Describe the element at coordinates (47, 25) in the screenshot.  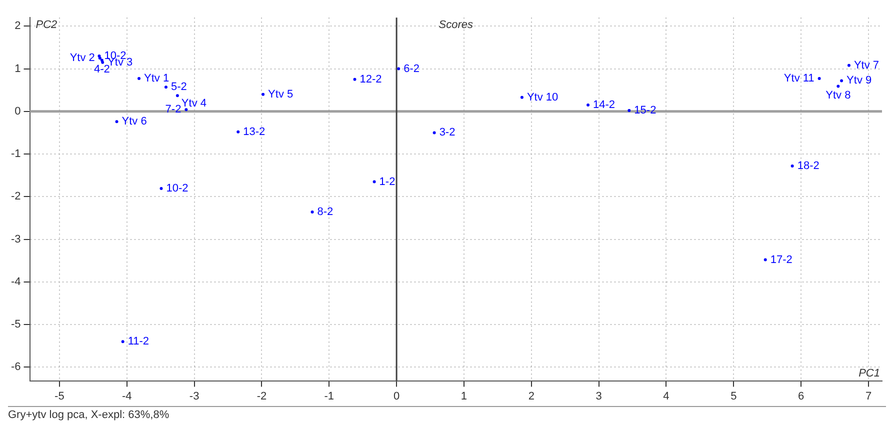
I see `y-axis-title: PC2` at that location.